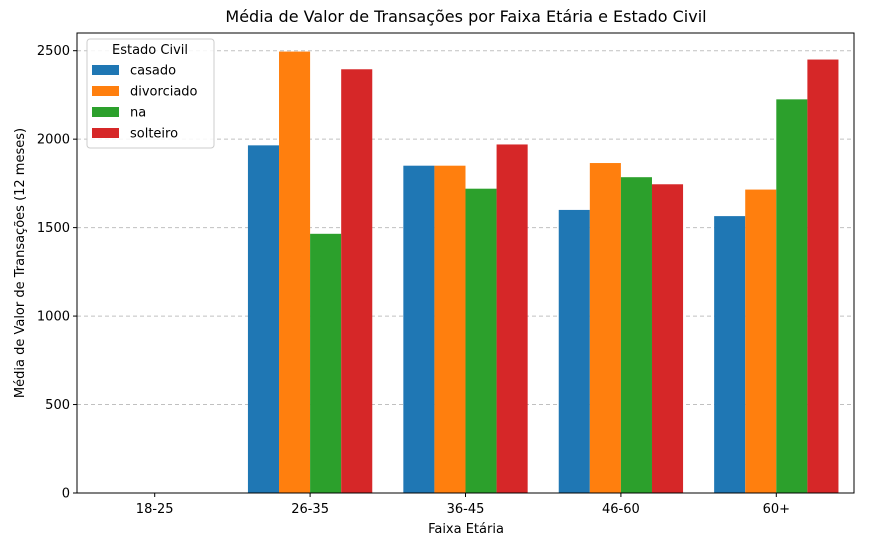 The height and width of the screenshot is (534, 874). What do you see at coordinates (105, 91) in the screenshot?
I see `legend-swatch-divorciado` at bounding box center [105, 91].